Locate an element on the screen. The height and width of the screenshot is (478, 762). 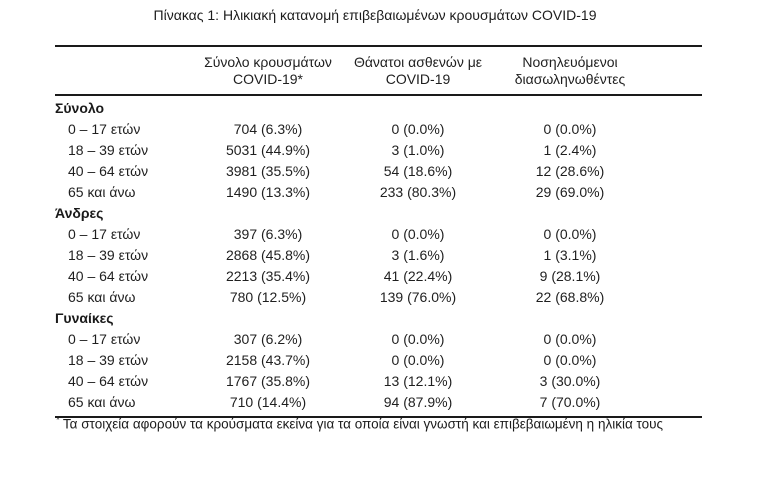
intubated-cell: 3 (30.0%) is located at coordinates (570, 381).